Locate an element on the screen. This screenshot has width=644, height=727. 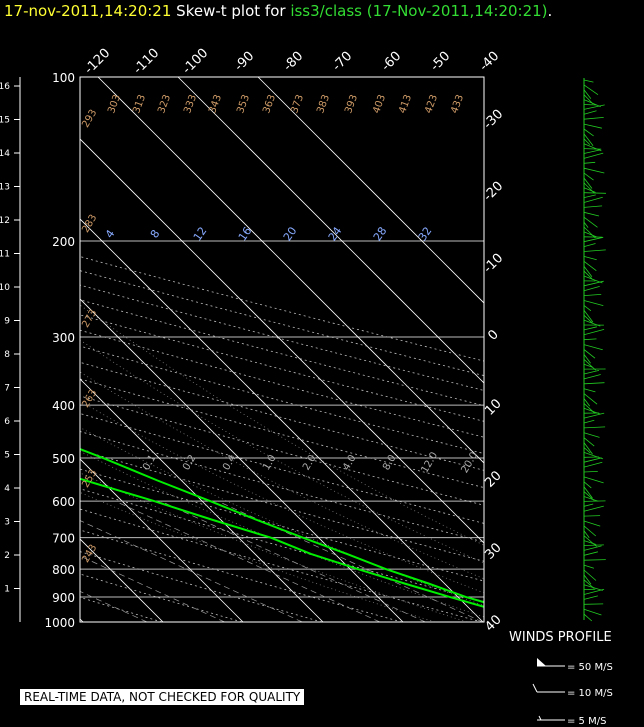
height-tick-label: 5 is located at coordinates (7, 456).